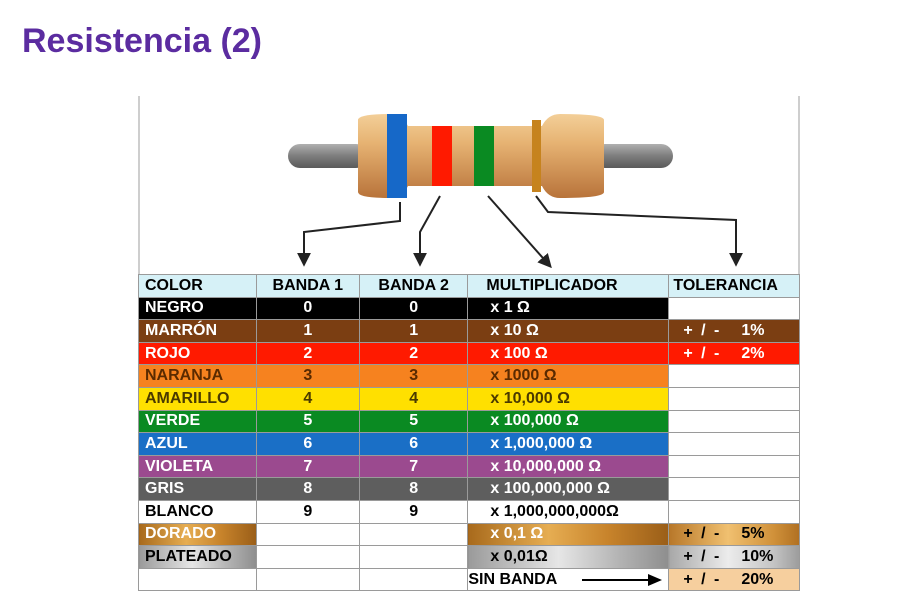 The height and width of the screenshot is (609, 919). Describe the element at coordinates (568, 466) in the screenshot. I see `multiplicador-cell: x 10,000,000 Ω` at that location.